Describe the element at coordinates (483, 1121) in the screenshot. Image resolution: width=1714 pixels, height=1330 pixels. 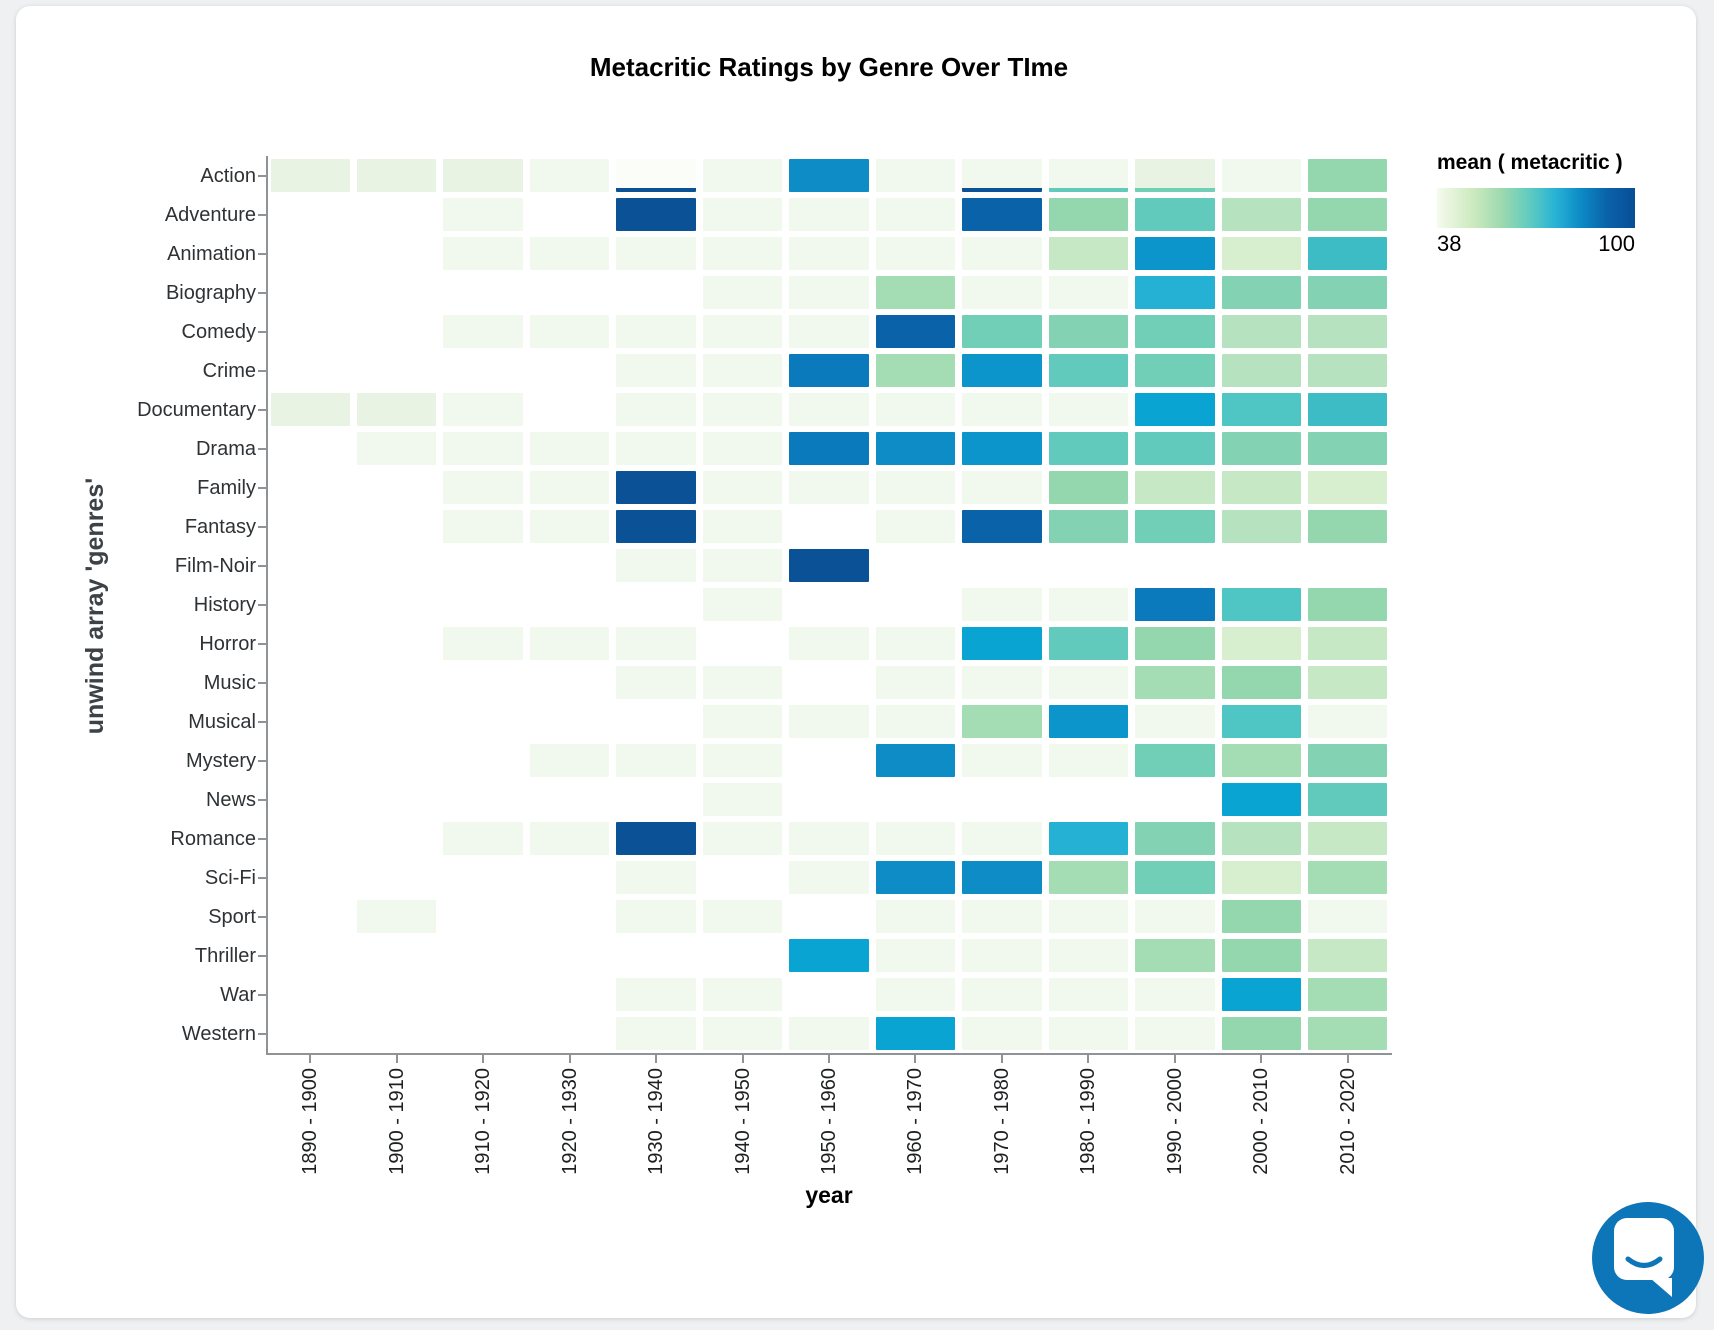
I see `x-tick-label: 1910 - 1920` at that location.